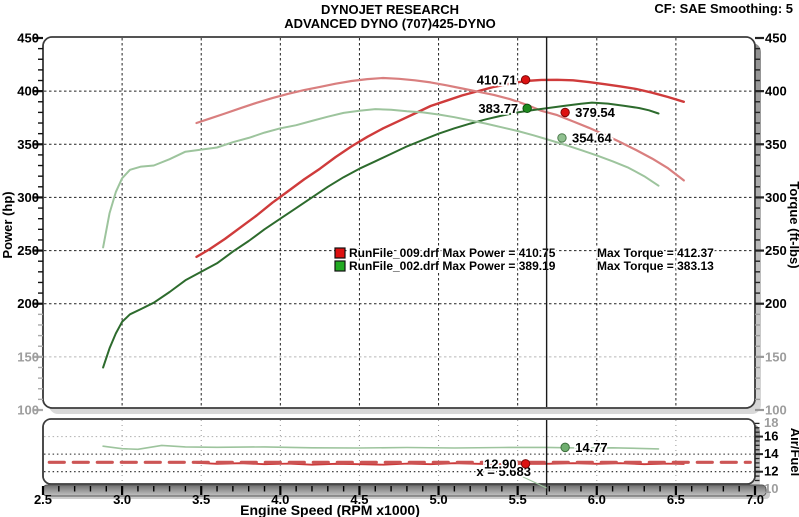 The image size is (799, 517). Describe the element at coordinates (793, 452) in the screenshot. I see `airfuel-axis-label: Air/Fuel` at that location.